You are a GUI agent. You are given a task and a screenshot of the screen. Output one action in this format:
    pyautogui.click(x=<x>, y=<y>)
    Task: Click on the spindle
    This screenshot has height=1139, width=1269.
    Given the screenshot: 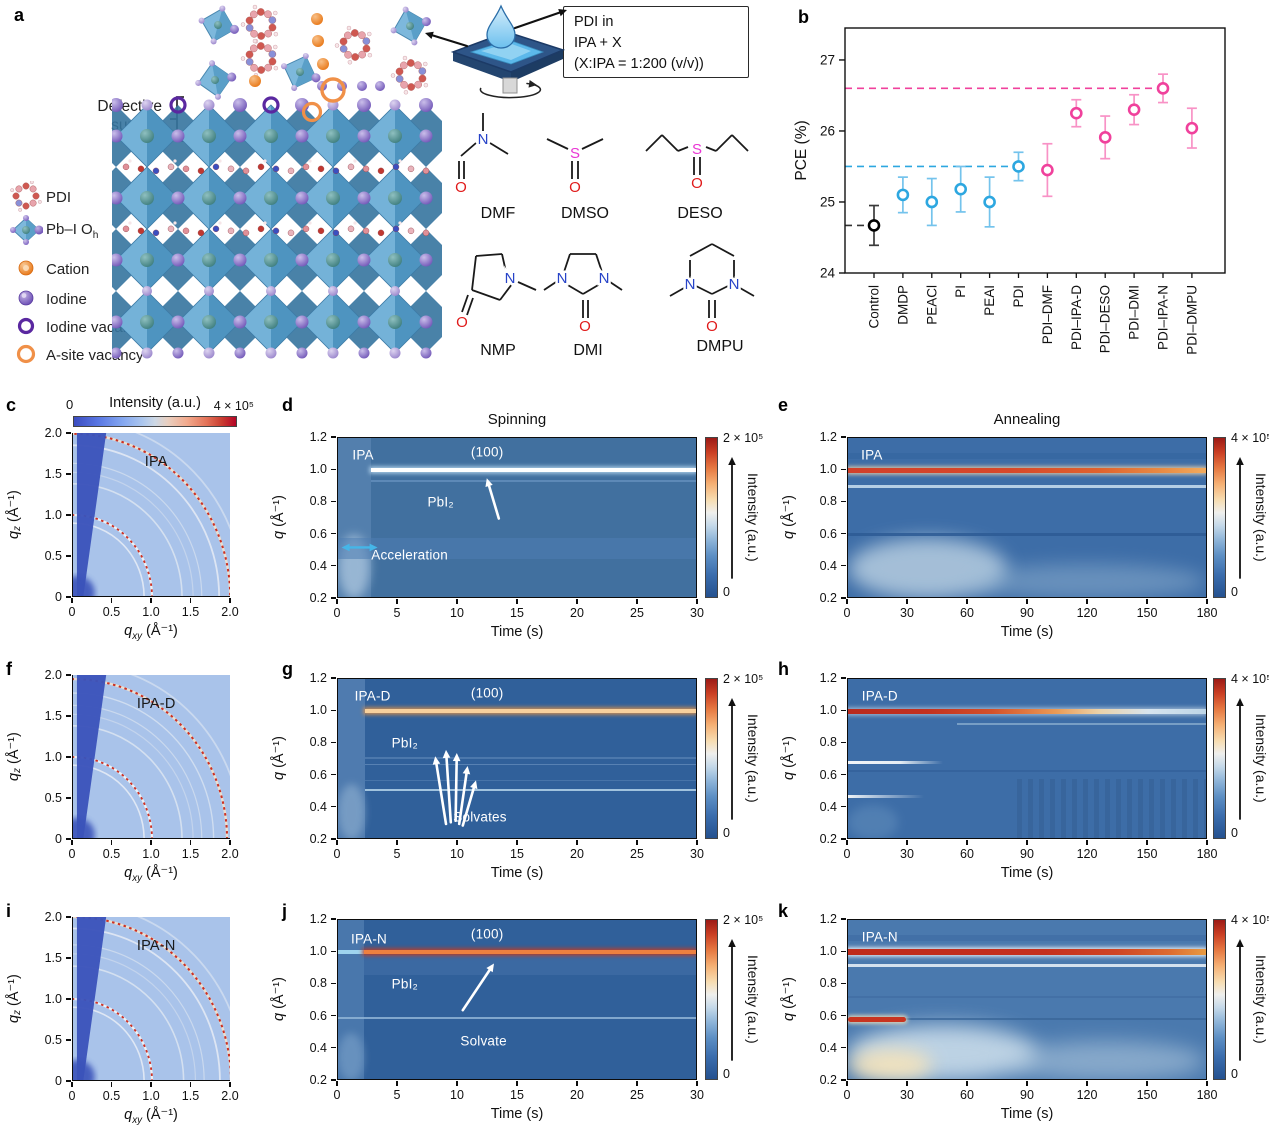 What is the action you would take?
    pyautogui.click(x=510, y=85)
    